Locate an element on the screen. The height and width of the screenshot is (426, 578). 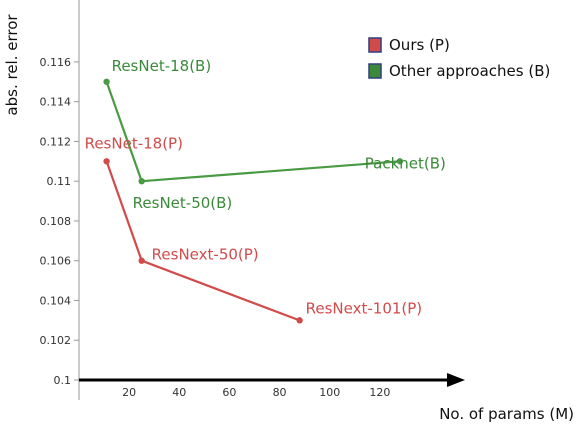
x-tick-label: 60 is located at coordinates (229, 392).